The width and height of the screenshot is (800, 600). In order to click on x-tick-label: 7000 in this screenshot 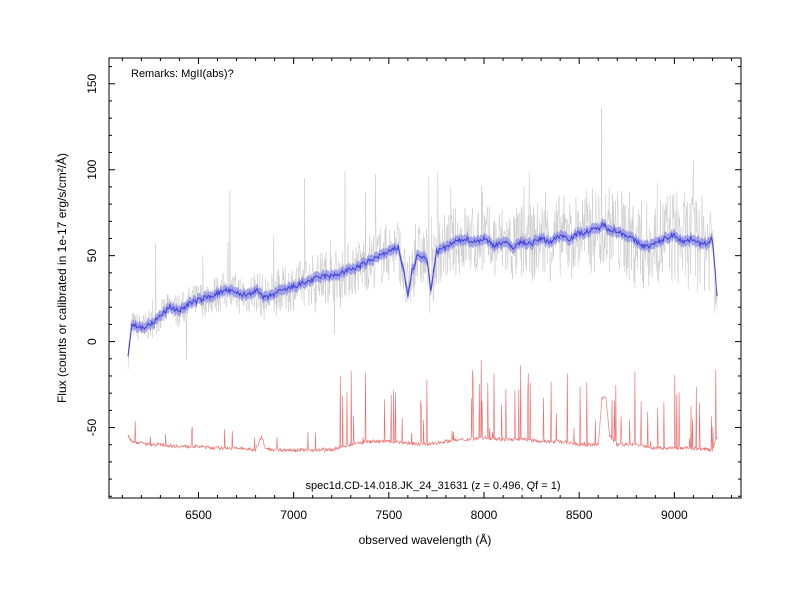, I will do `click(293, 515)`.